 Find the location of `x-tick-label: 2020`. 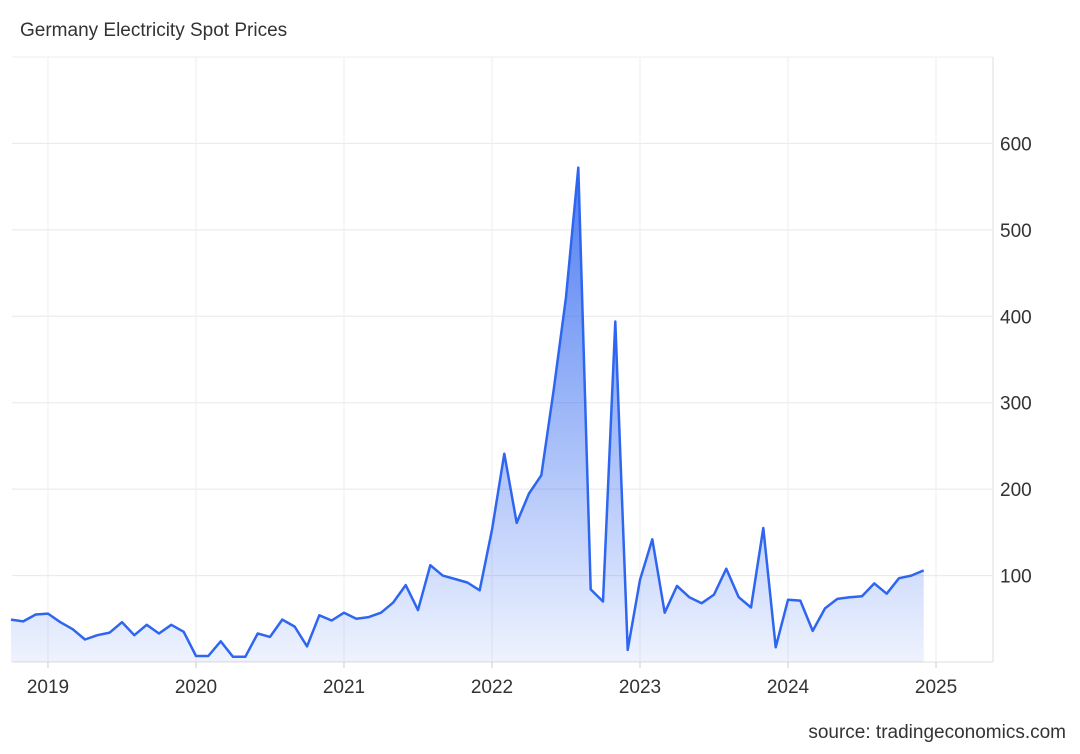

x-tick-label: 2020 is located at coordinates (196, 687).